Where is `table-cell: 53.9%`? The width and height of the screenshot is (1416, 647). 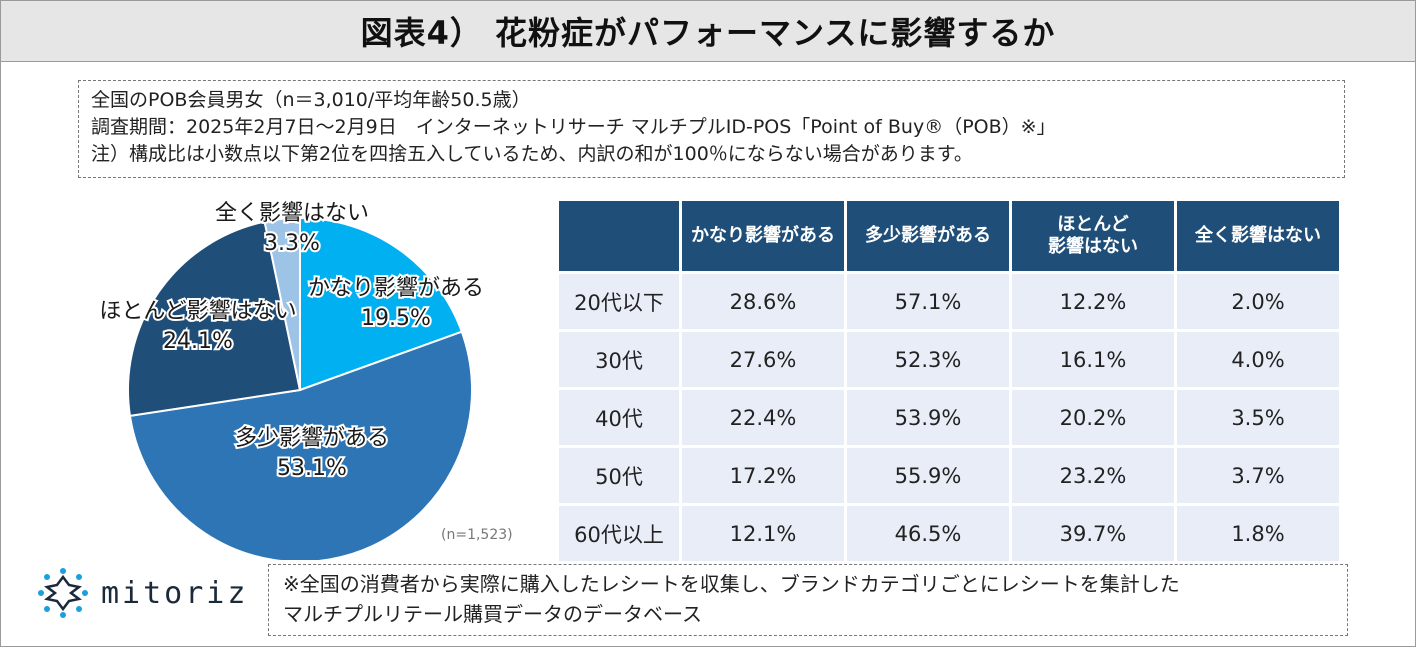
table-cell: 53.9% is located at coordinates (928, 417).